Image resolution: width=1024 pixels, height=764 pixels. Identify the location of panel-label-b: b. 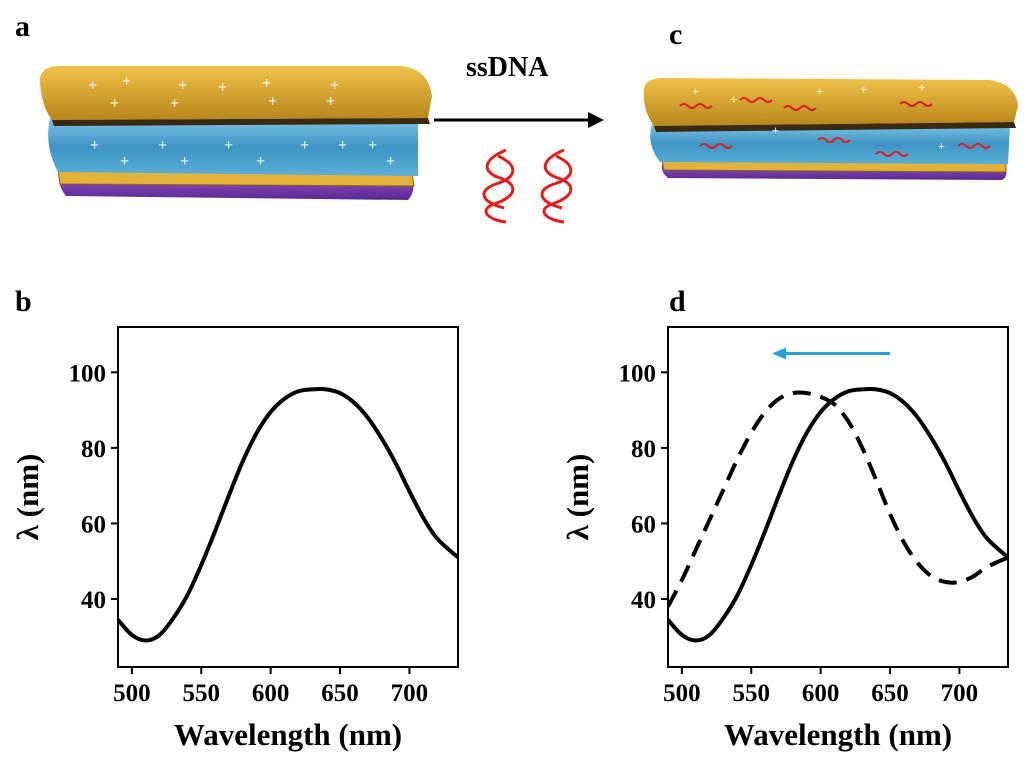
(23, 301).